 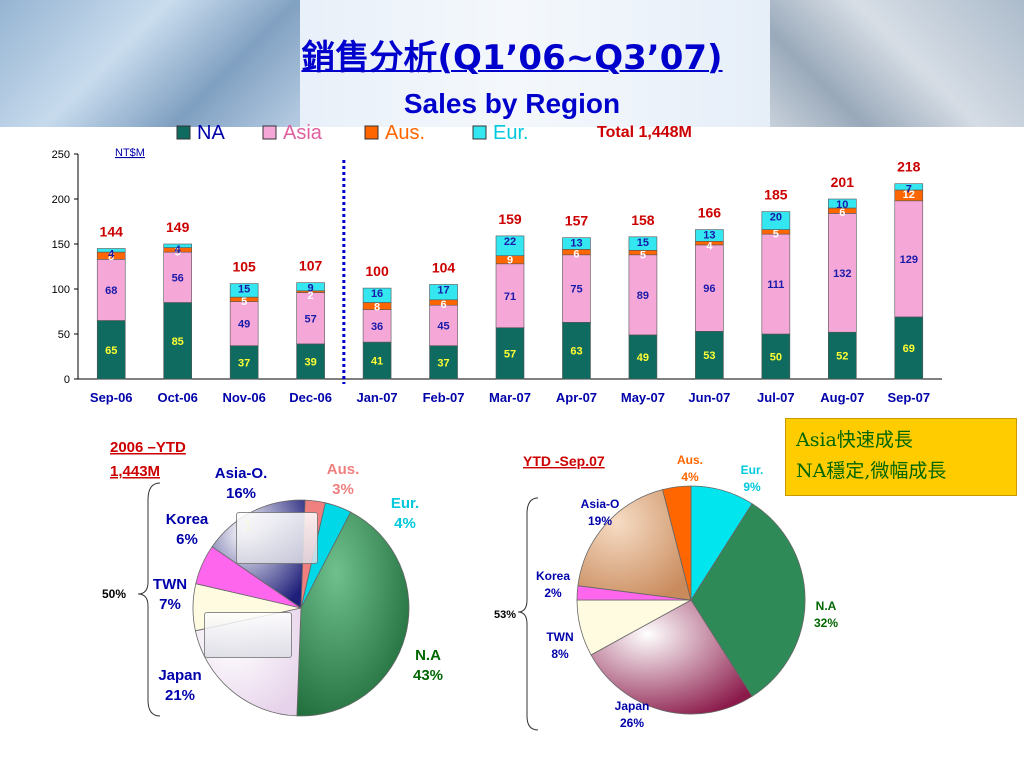 What do you see at coordinates (428, 675) in the screenshot?
I see `pie-pct: 43%` at bounding box center [428, 675].